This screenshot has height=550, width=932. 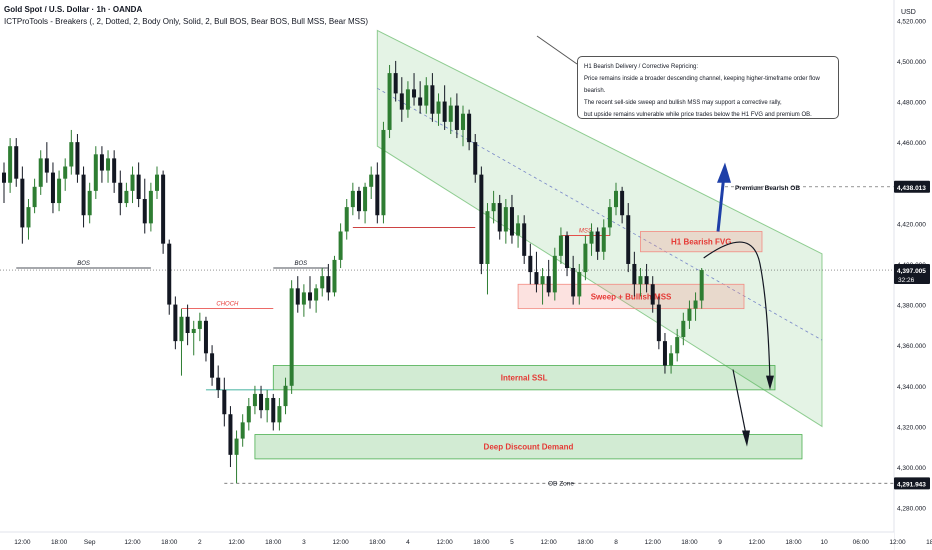 I want to click on premium-arrowhead, so click(x=724, y=172).